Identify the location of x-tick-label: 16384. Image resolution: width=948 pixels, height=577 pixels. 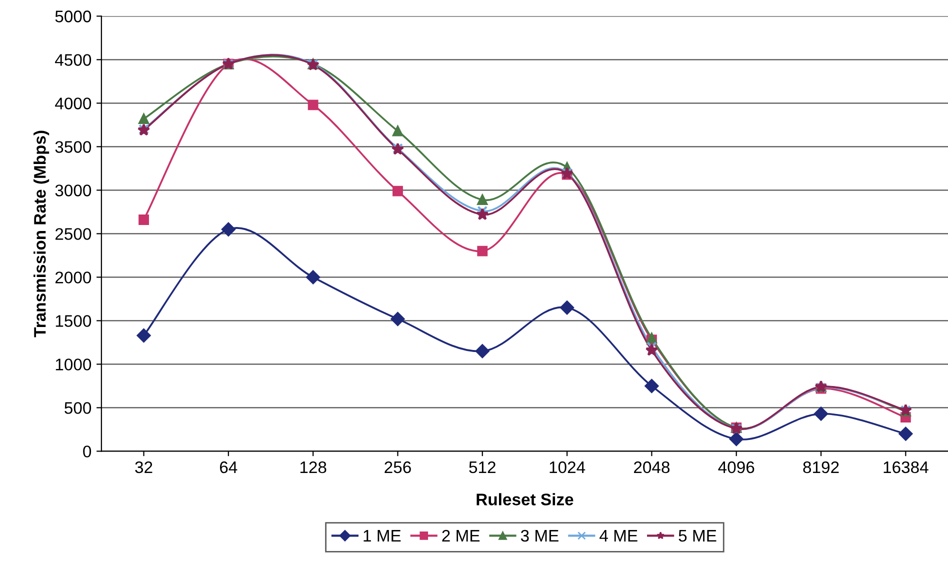
(906, 467).